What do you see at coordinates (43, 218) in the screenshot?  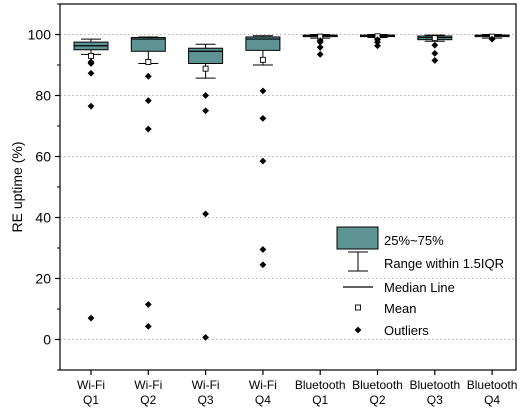 I see `y-tick-label: 40` at bounding box center [43, 218].